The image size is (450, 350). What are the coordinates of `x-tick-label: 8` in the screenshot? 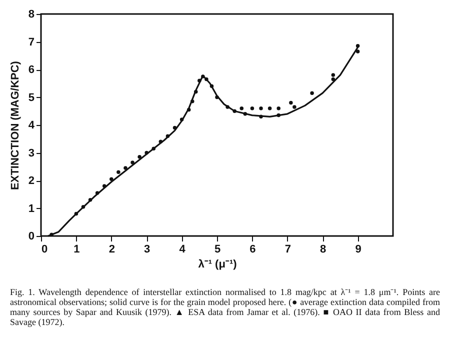 It's located at (323, 250).